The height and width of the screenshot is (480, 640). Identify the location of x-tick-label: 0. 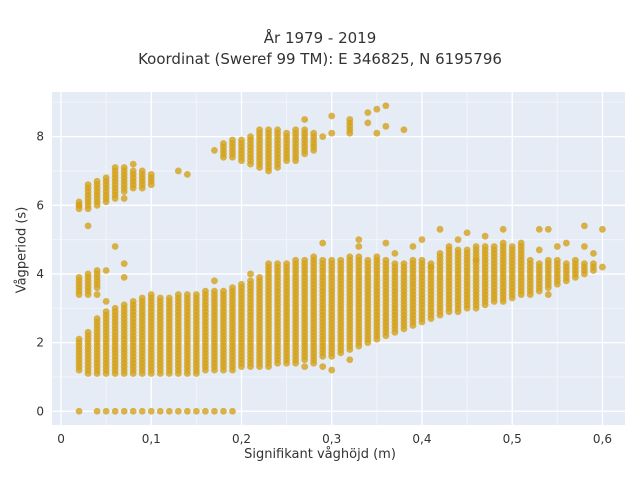
(61, 439).